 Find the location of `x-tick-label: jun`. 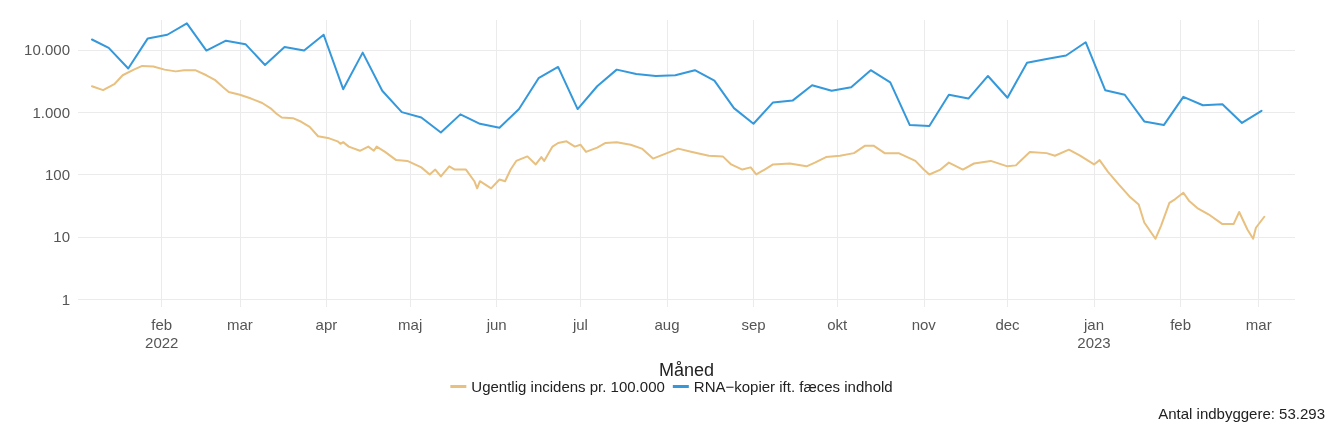

x-tick-label: jun is located at coordinates (496, 324).